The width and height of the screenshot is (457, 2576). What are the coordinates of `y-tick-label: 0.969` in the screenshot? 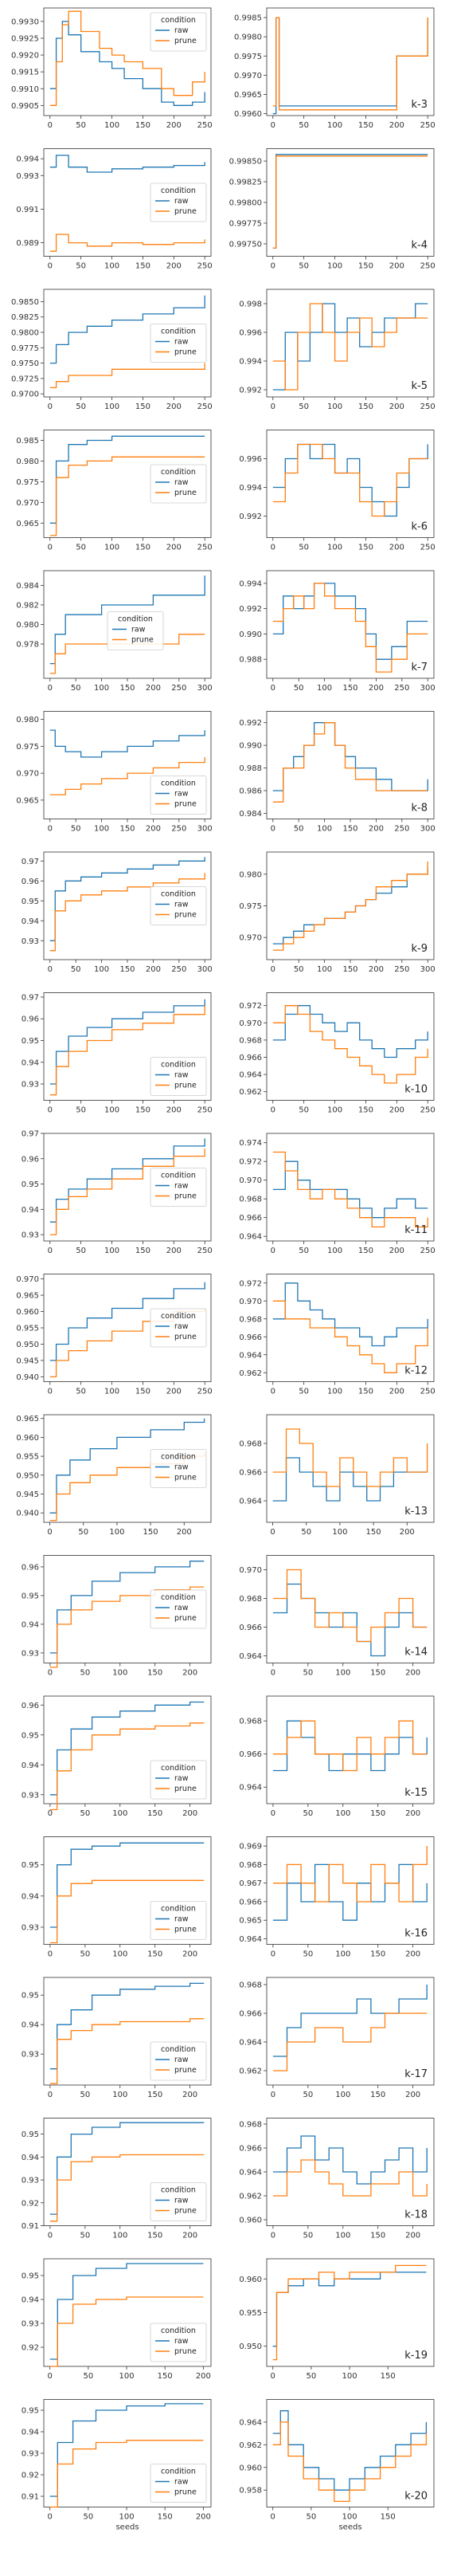 It's located at (250, 1847).